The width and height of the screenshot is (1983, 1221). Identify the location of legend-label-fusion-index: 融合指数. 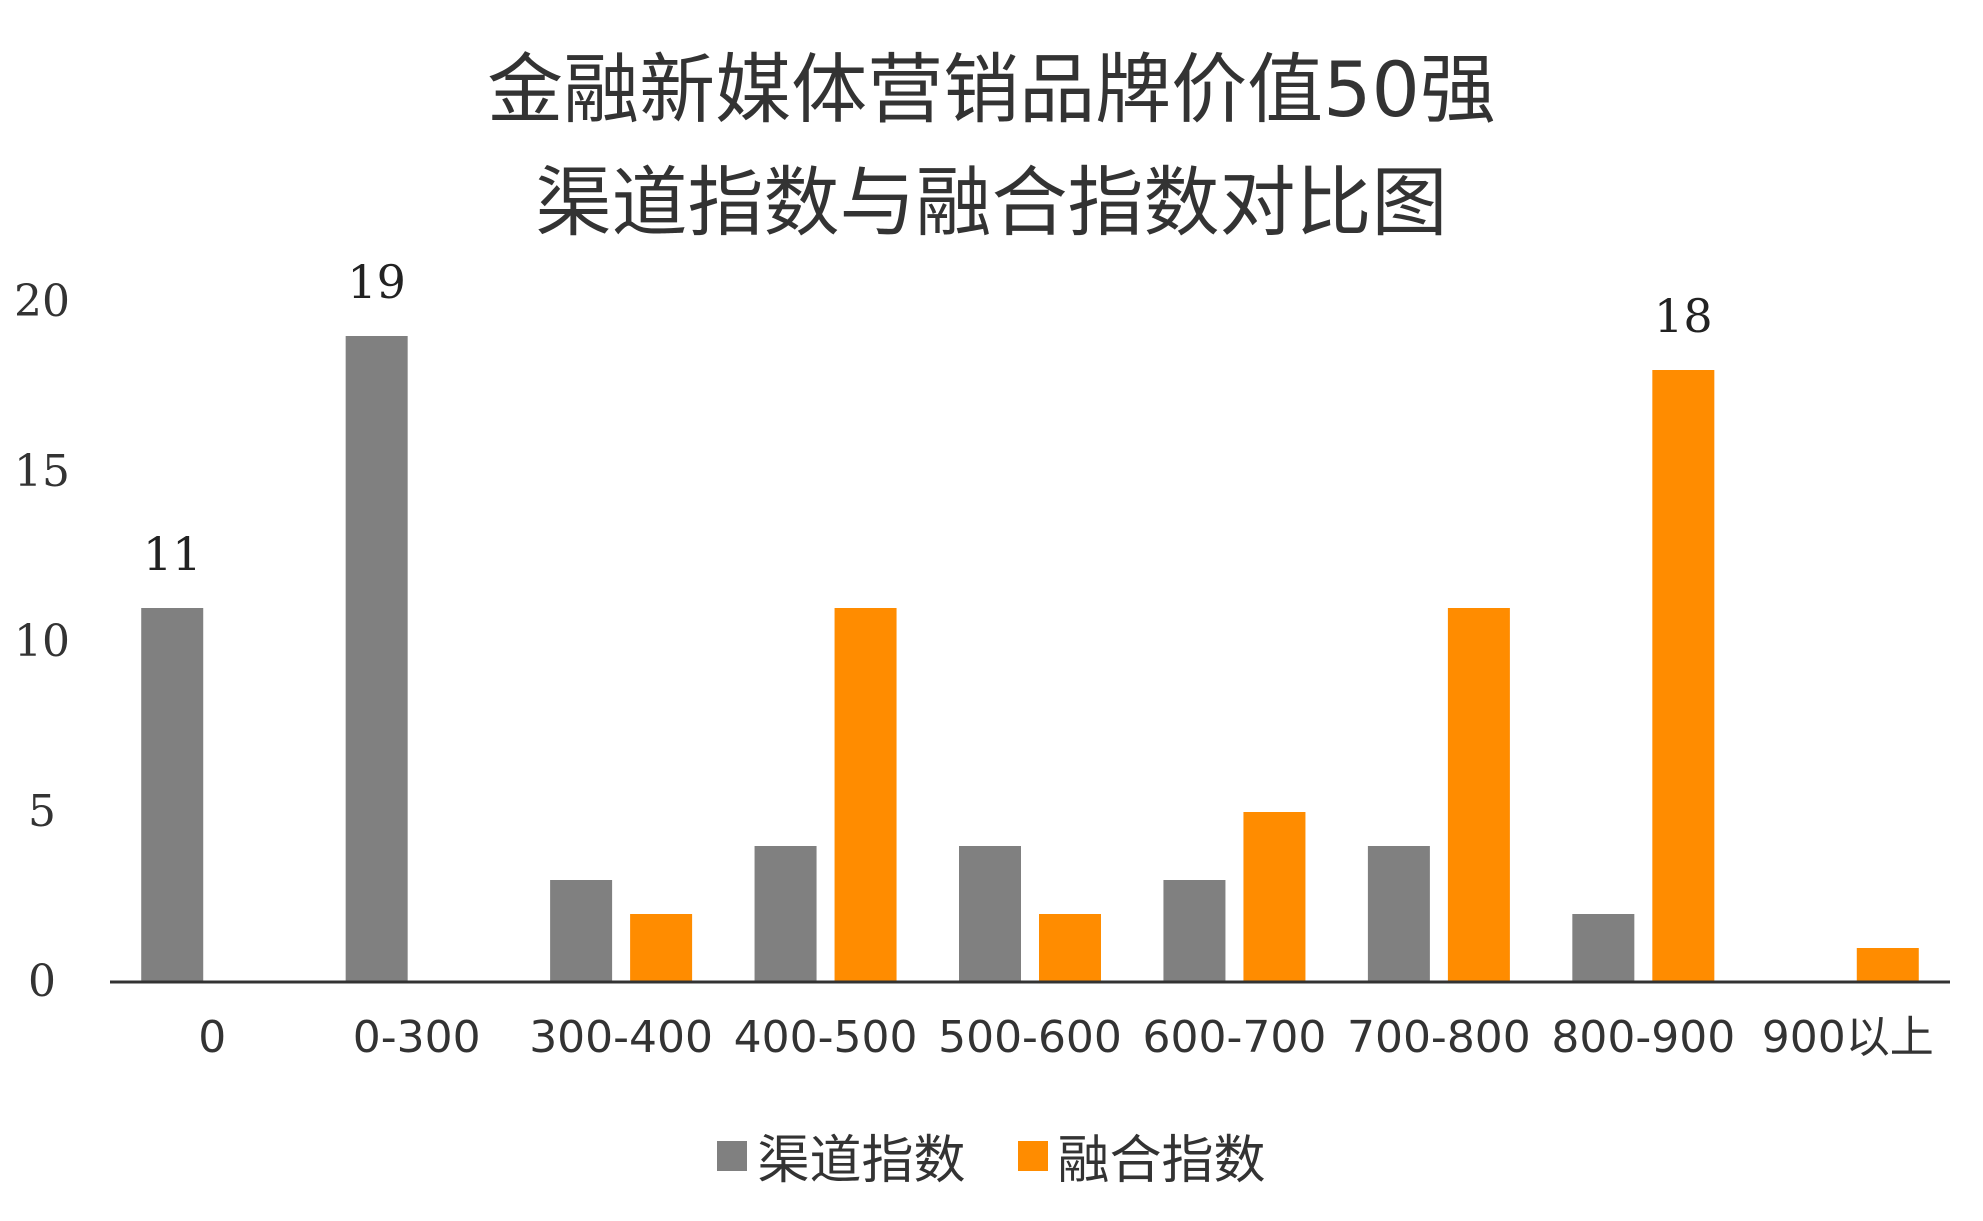
(1161, 1161).